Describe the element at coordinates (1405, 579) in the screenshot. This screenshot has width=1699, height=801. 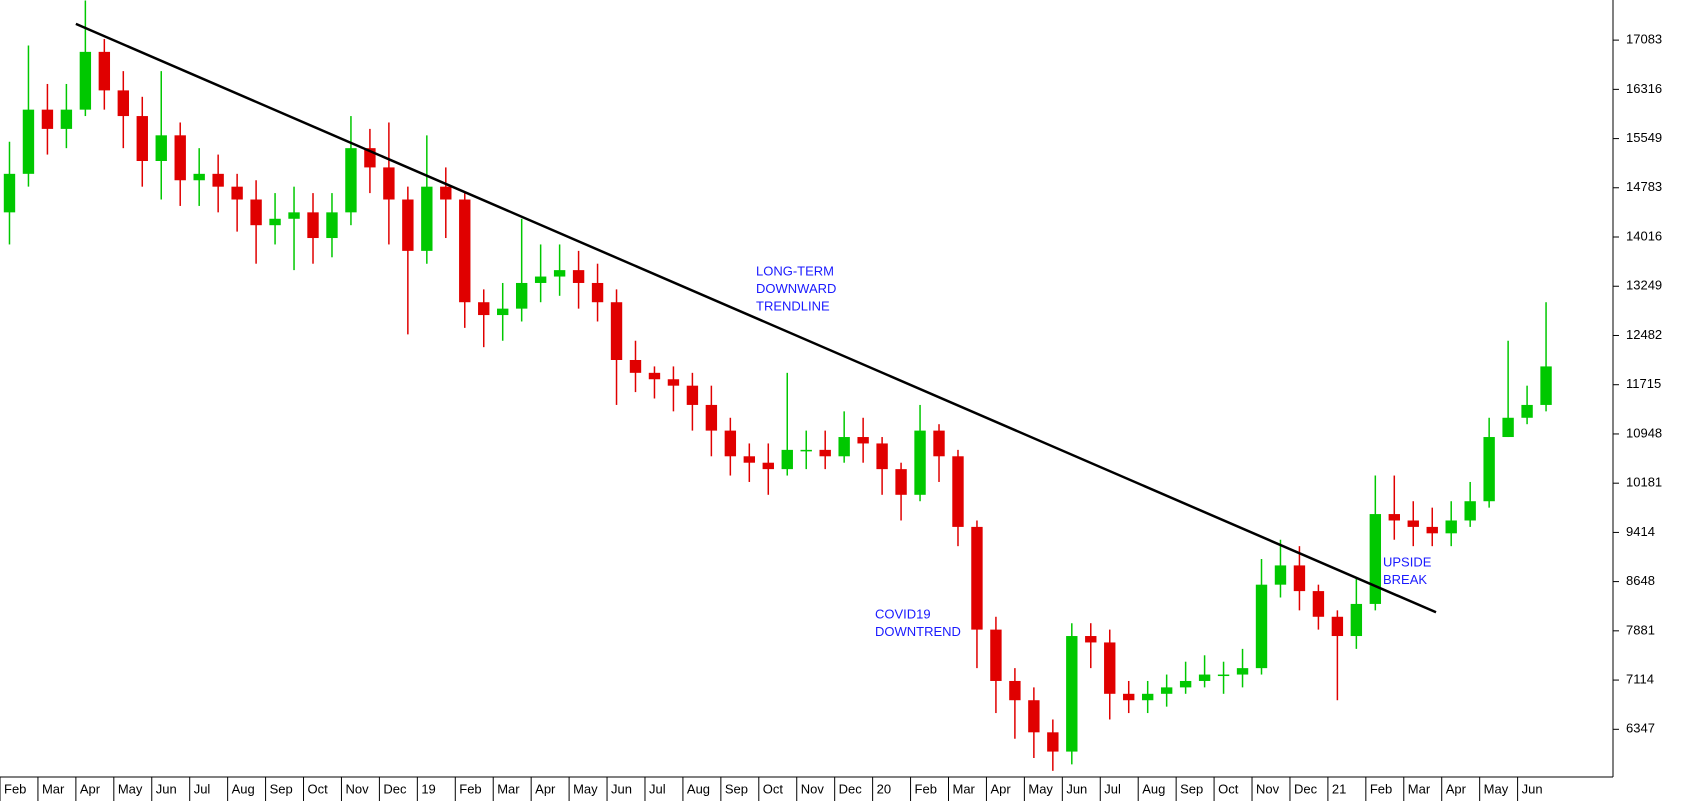
I see `annotation: BREAK` at that location.